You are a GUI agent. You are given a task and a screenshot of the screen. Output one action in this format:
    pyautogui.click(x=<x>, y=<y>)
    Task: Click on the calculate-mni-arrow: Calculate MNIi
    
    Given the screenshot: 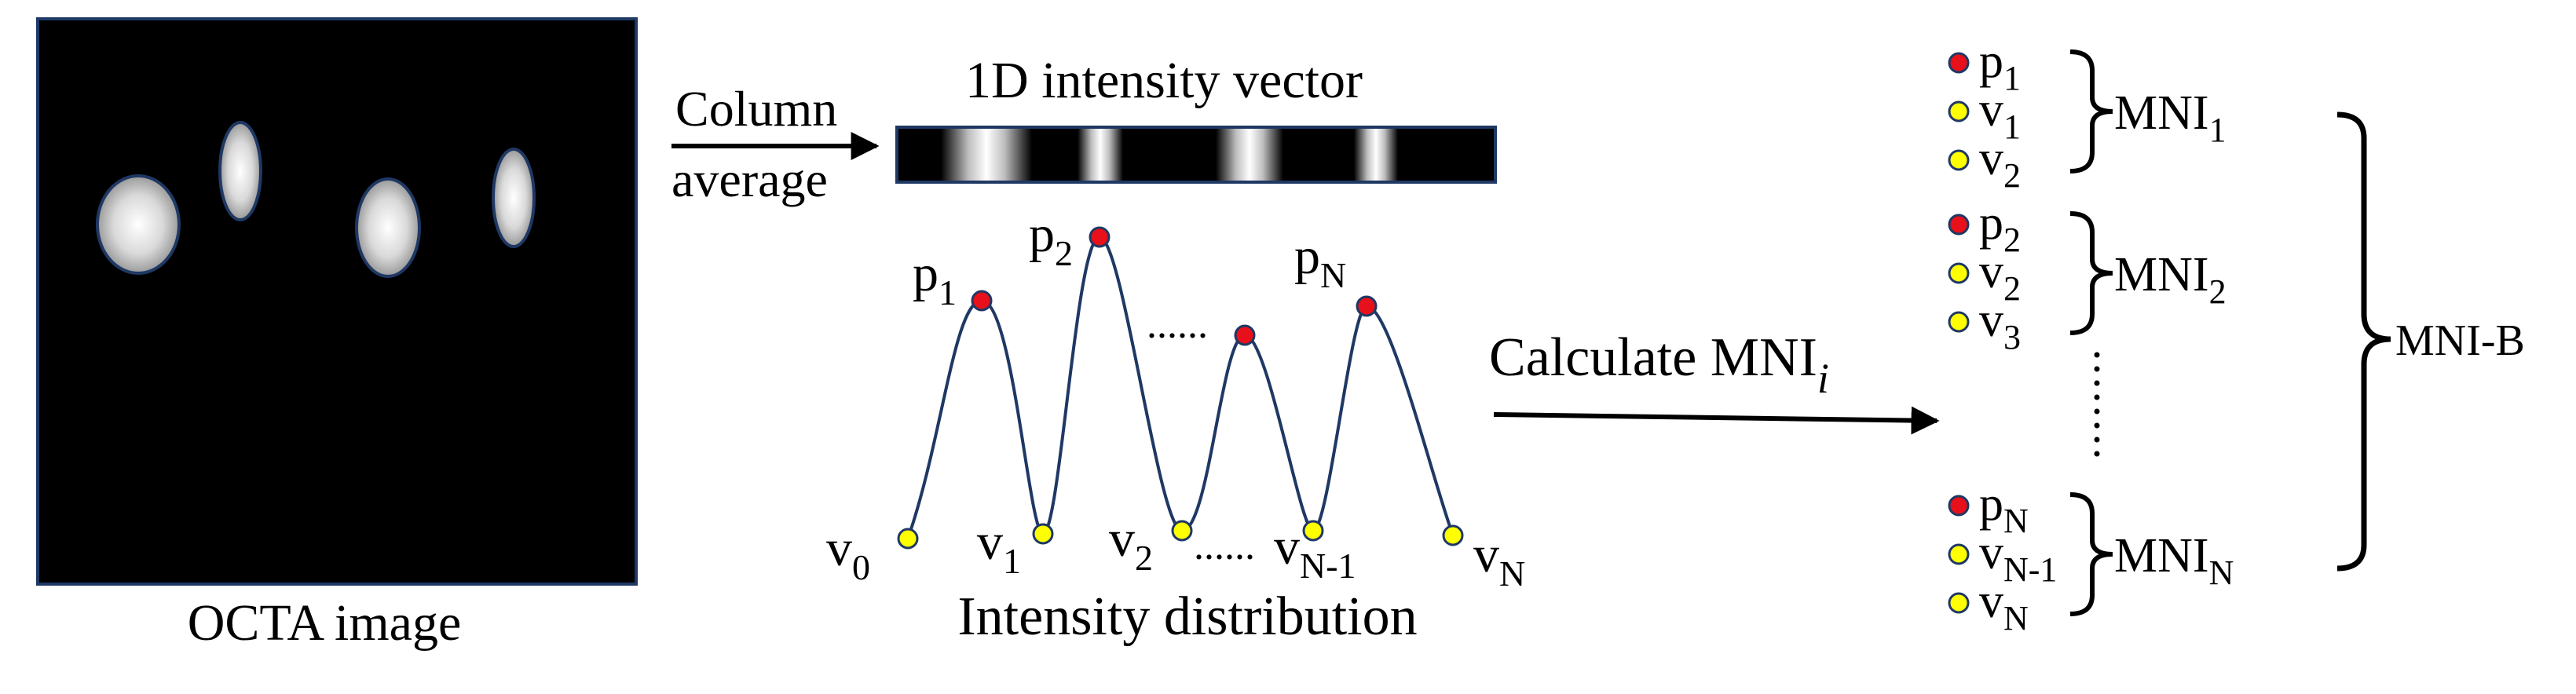 What is the action you would take?
    pyautogui.click(x=1714, y=381)
    